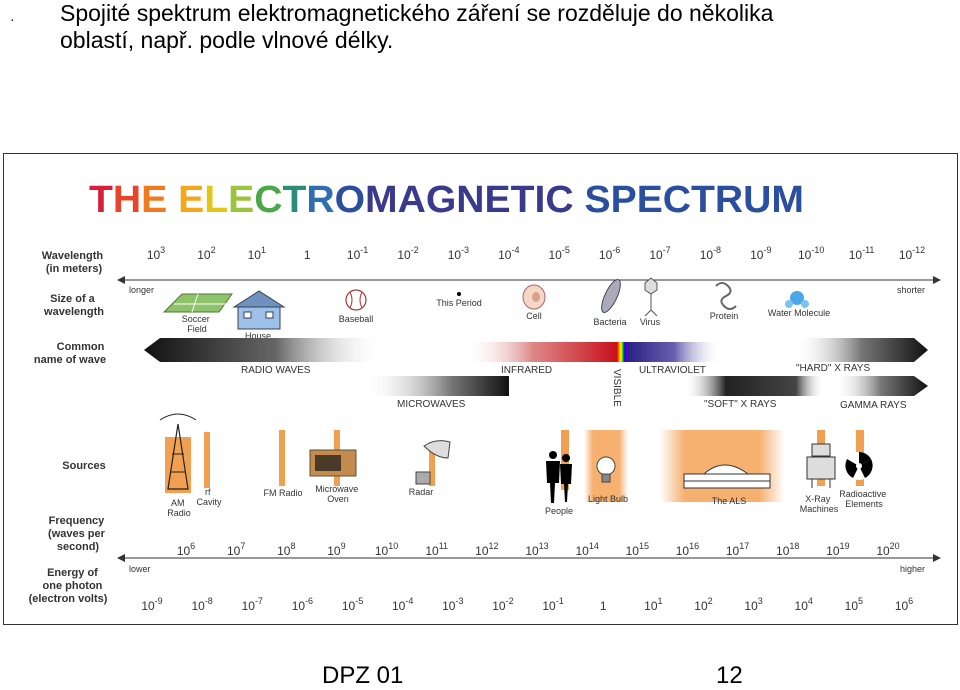 The width and height of the screenshot is (960, 690). What do you see at coordinates (357, 253) in the screenshot?
I see `wavelength-tick-label: 10⁻¹` at bounding box center [357, 253].